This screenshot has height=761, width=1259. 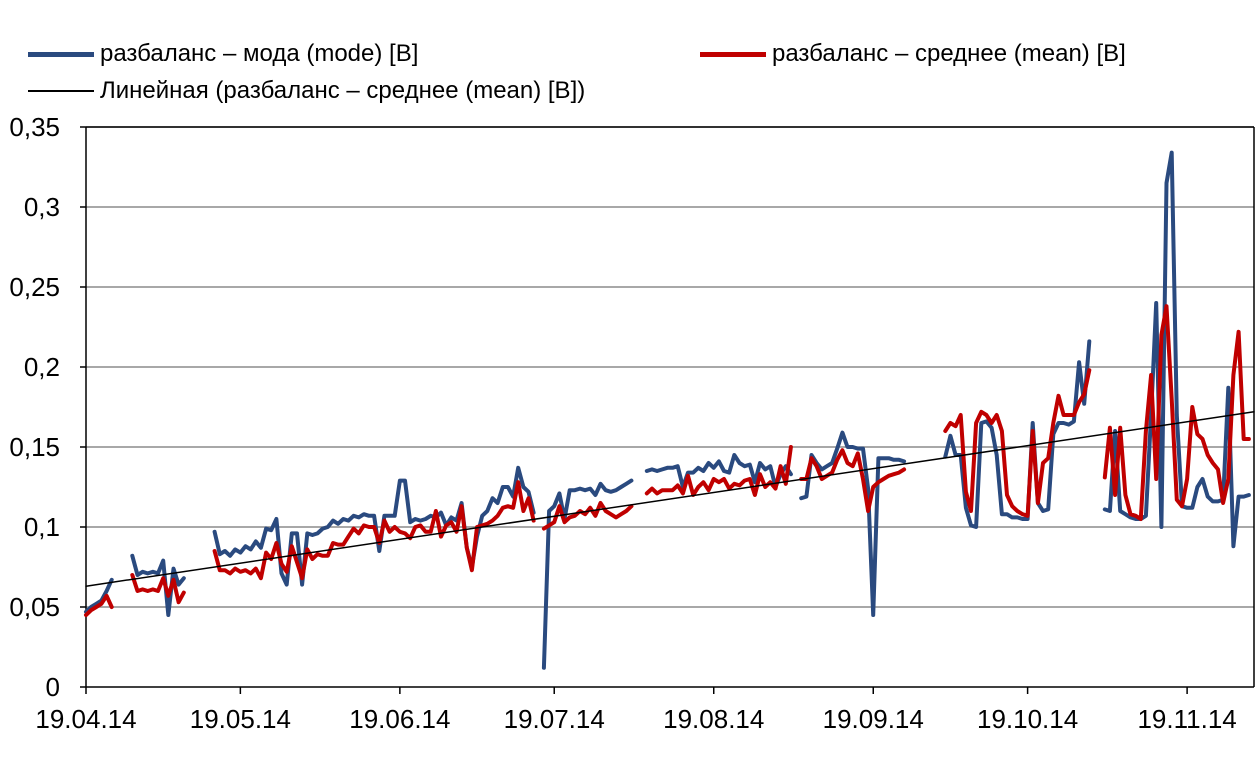 What do you see at coordinates (259, 53) in the screenshot?
I see `legend-label-mode: разбаланс – мода (mode) [В]` at bounding box center [259, 53].